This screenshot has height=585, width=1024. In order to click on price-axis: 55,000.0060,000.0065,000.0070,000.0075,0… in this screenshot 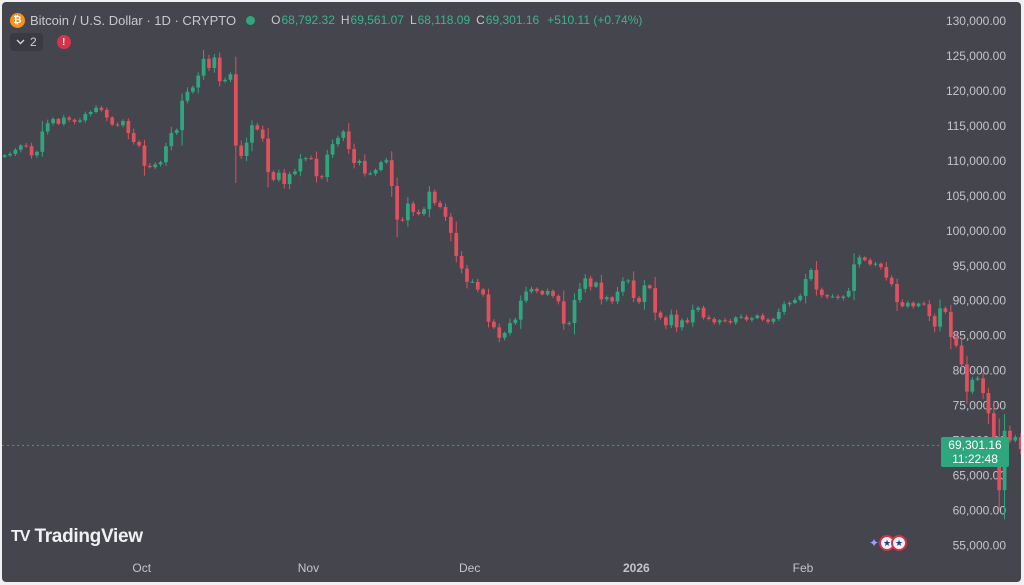, I will do `click(976, 283)`.